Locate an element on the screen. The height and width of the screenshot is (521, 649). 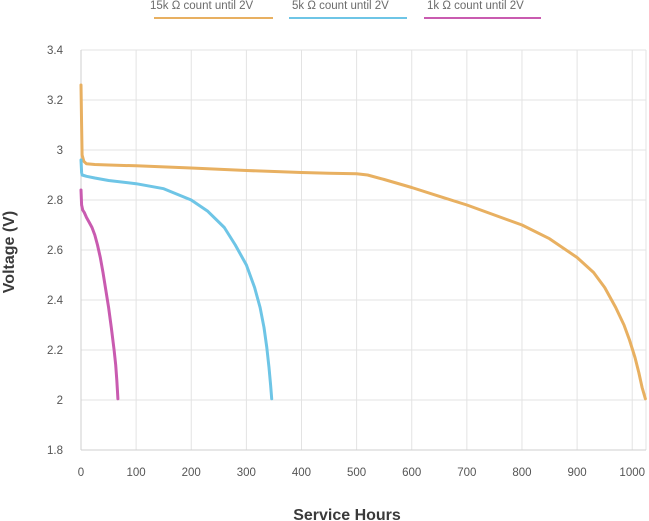
legend-label-5k: 5k Ω count until 2V is located at coordinates (340, 6).